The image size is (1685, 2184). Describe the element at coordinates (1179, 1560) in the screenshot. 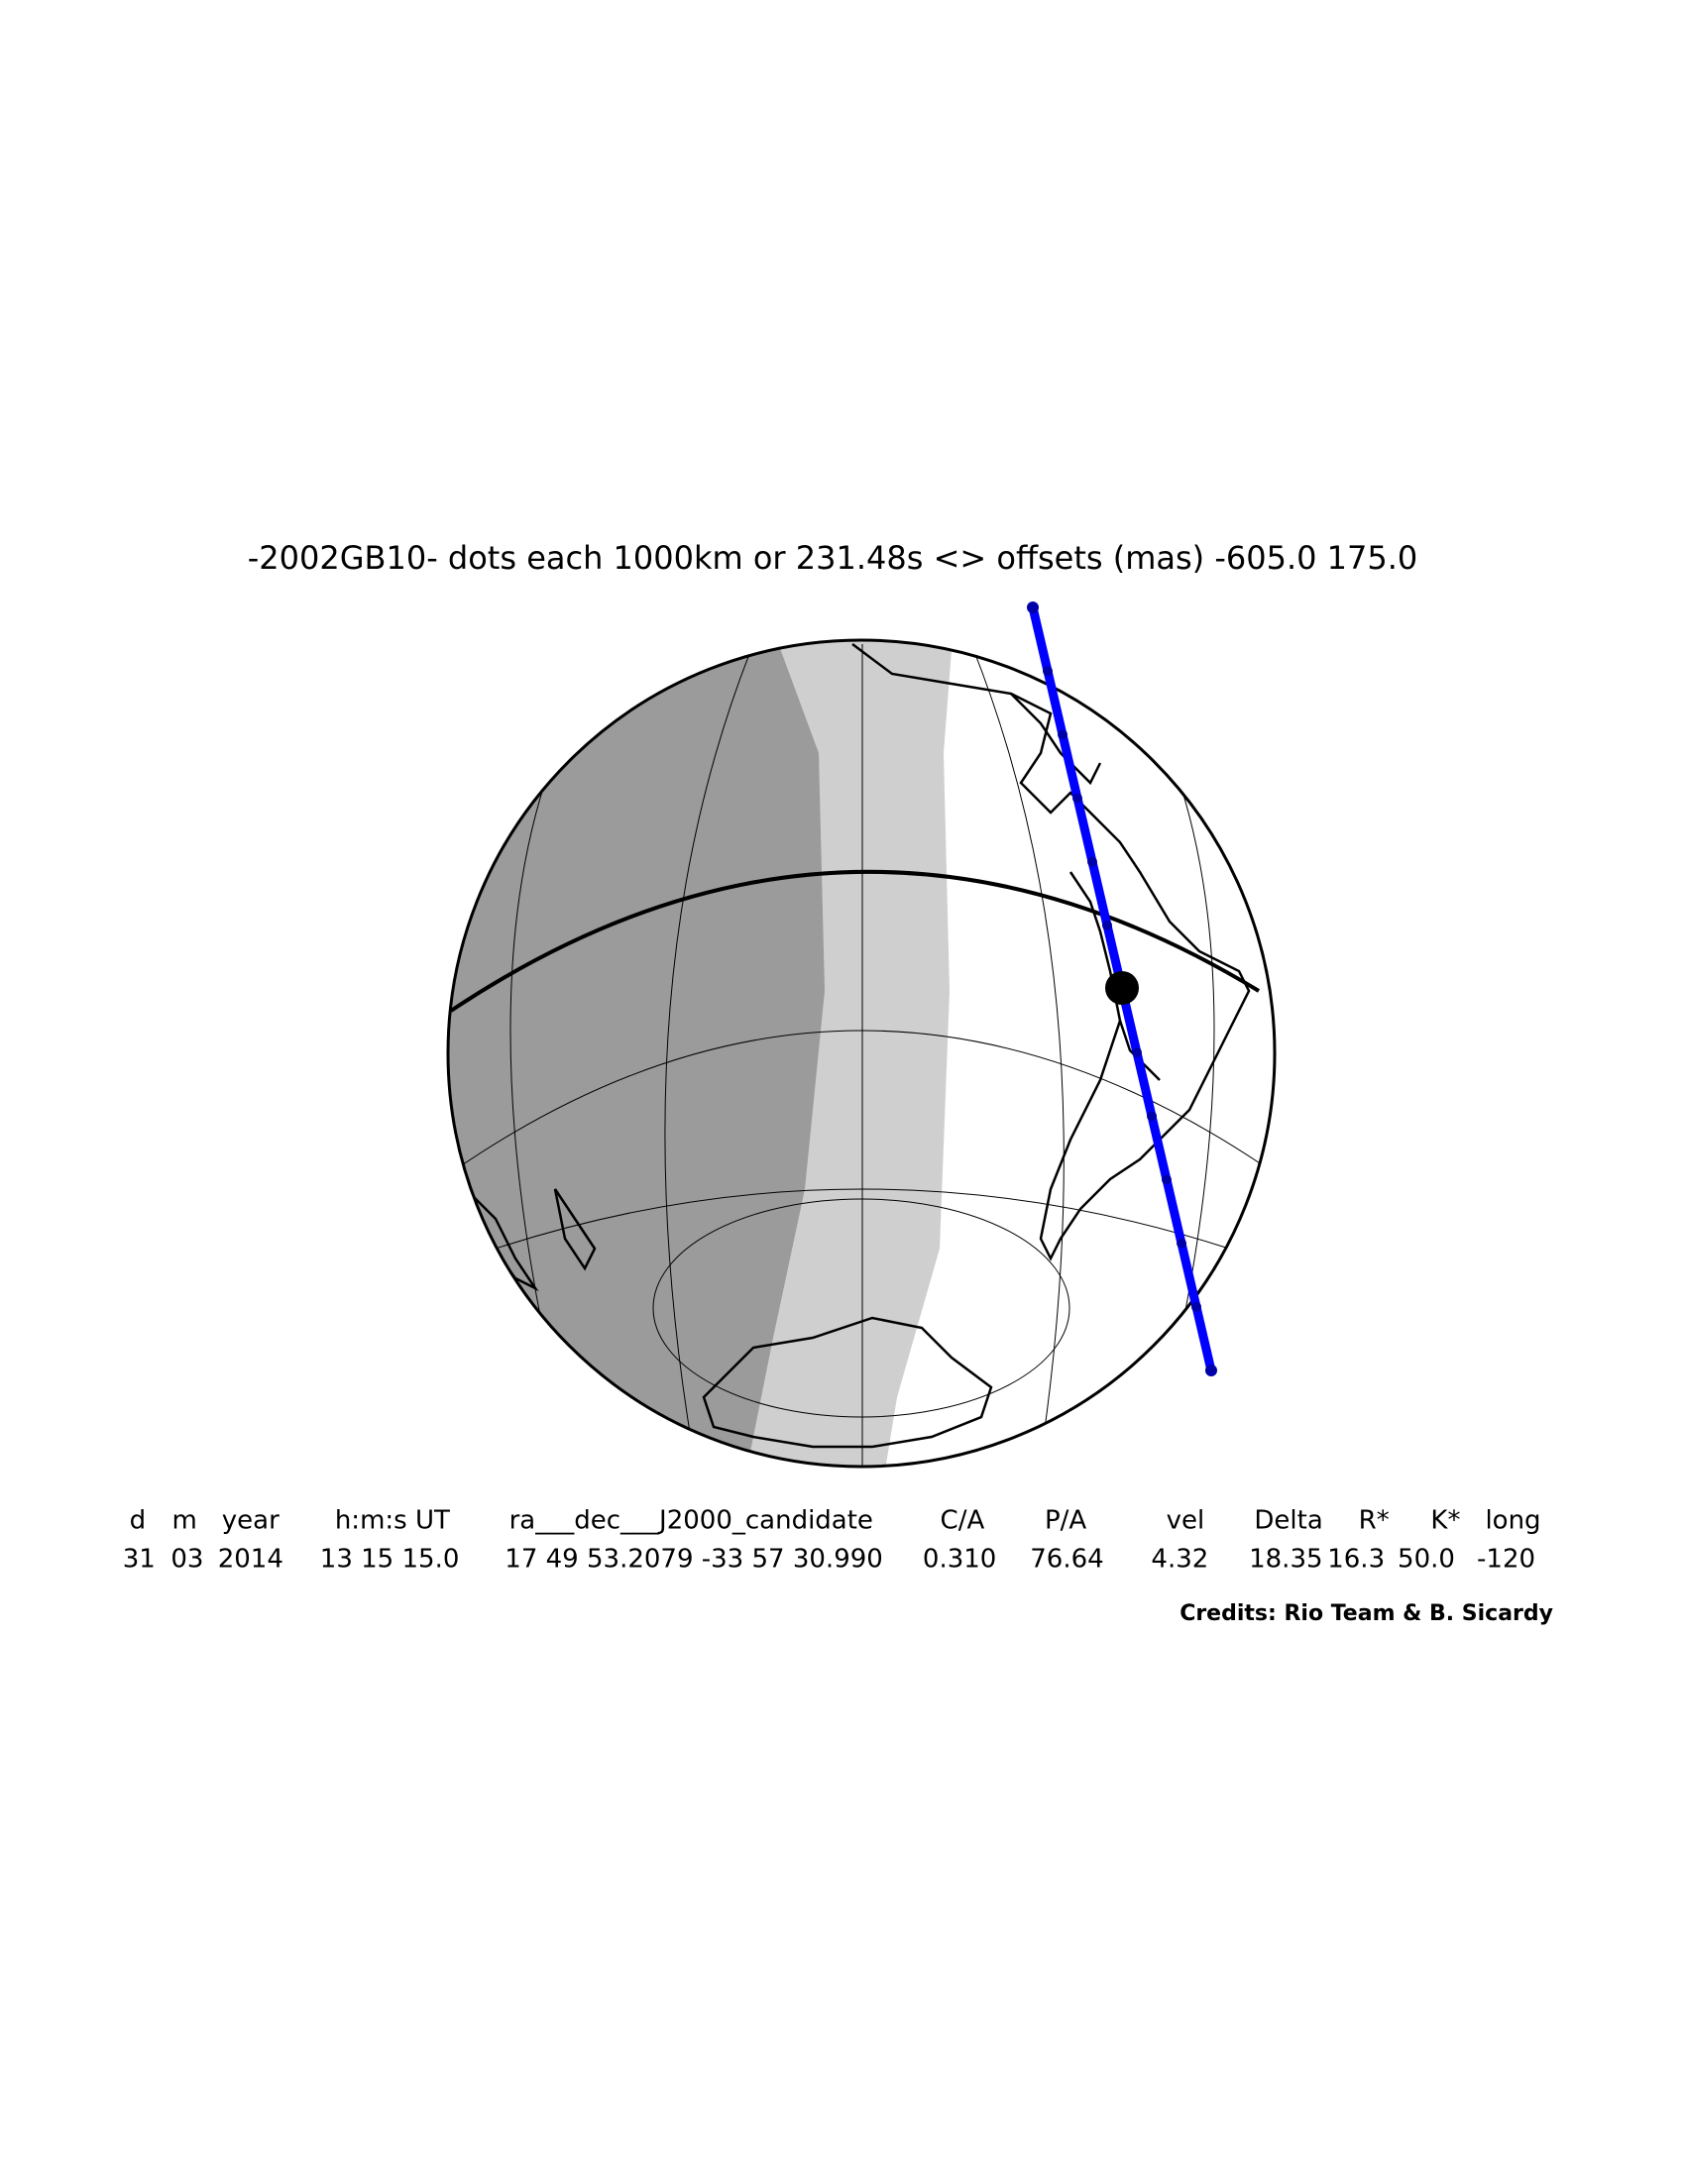

I see `table-value: 4.32` at that location.